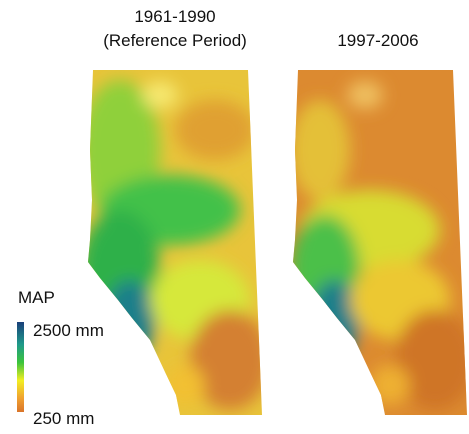 Image resolution: width=469 pixels, height=434 pixels. I want to click on panel-title: 1961-1990, so click(174, 16).